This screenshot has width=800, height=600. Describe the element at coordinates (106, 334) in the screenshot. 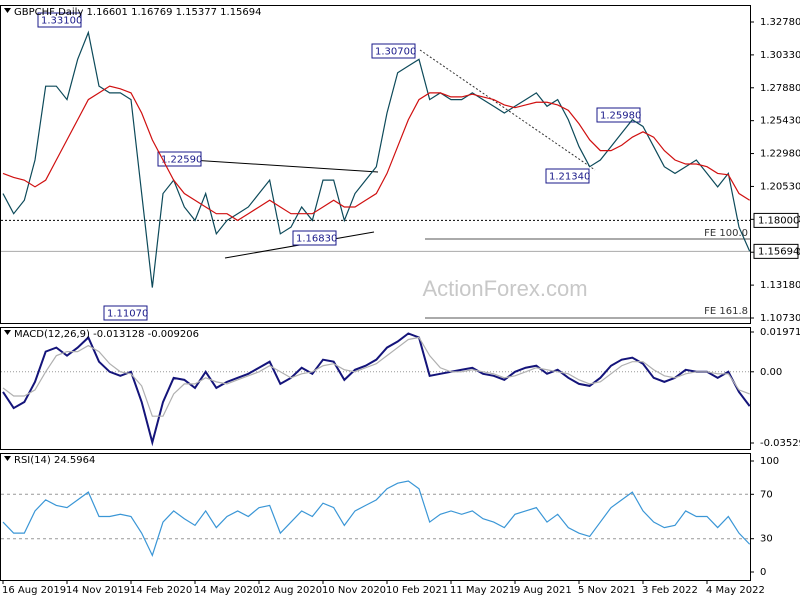

I see `panel-title: MACD(12,26,9) -0.013128 -0.009206` at that location.